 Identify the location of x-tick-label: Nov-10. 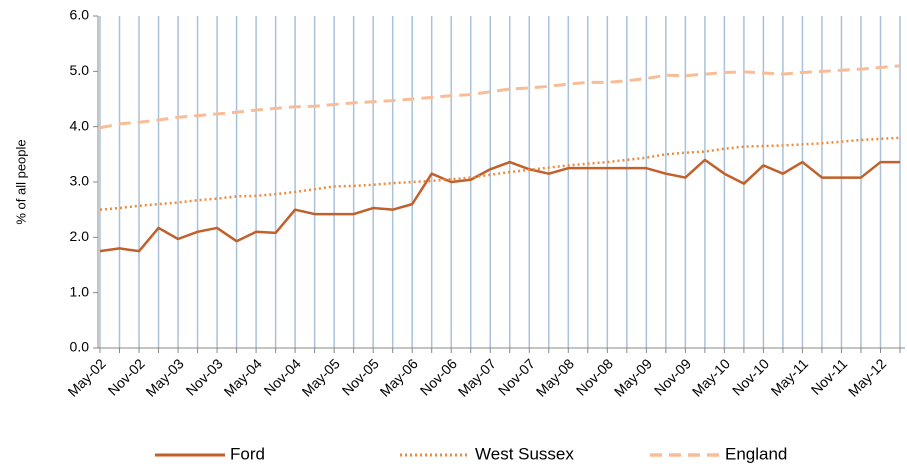
(750, 376).